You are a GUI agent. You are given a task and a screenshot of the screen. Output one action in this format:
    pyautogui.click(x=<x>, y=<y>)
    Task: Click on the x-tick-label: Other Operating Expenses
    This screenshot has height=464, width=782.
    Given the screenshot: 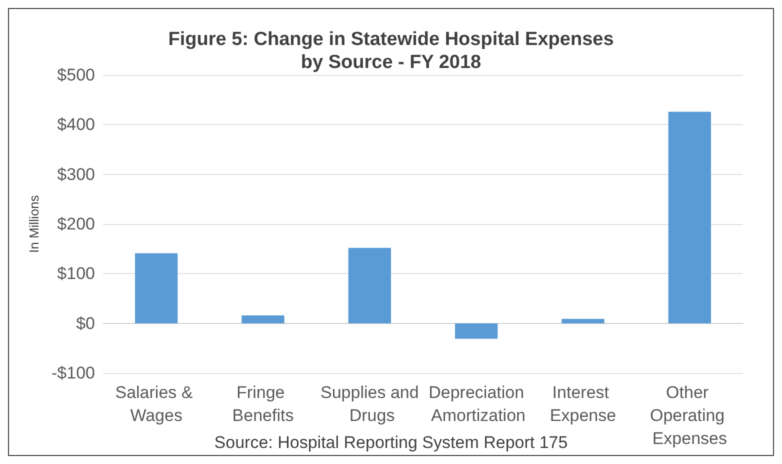 What is the action you would take?
    pyautogui.click(x=690, y=415)
    